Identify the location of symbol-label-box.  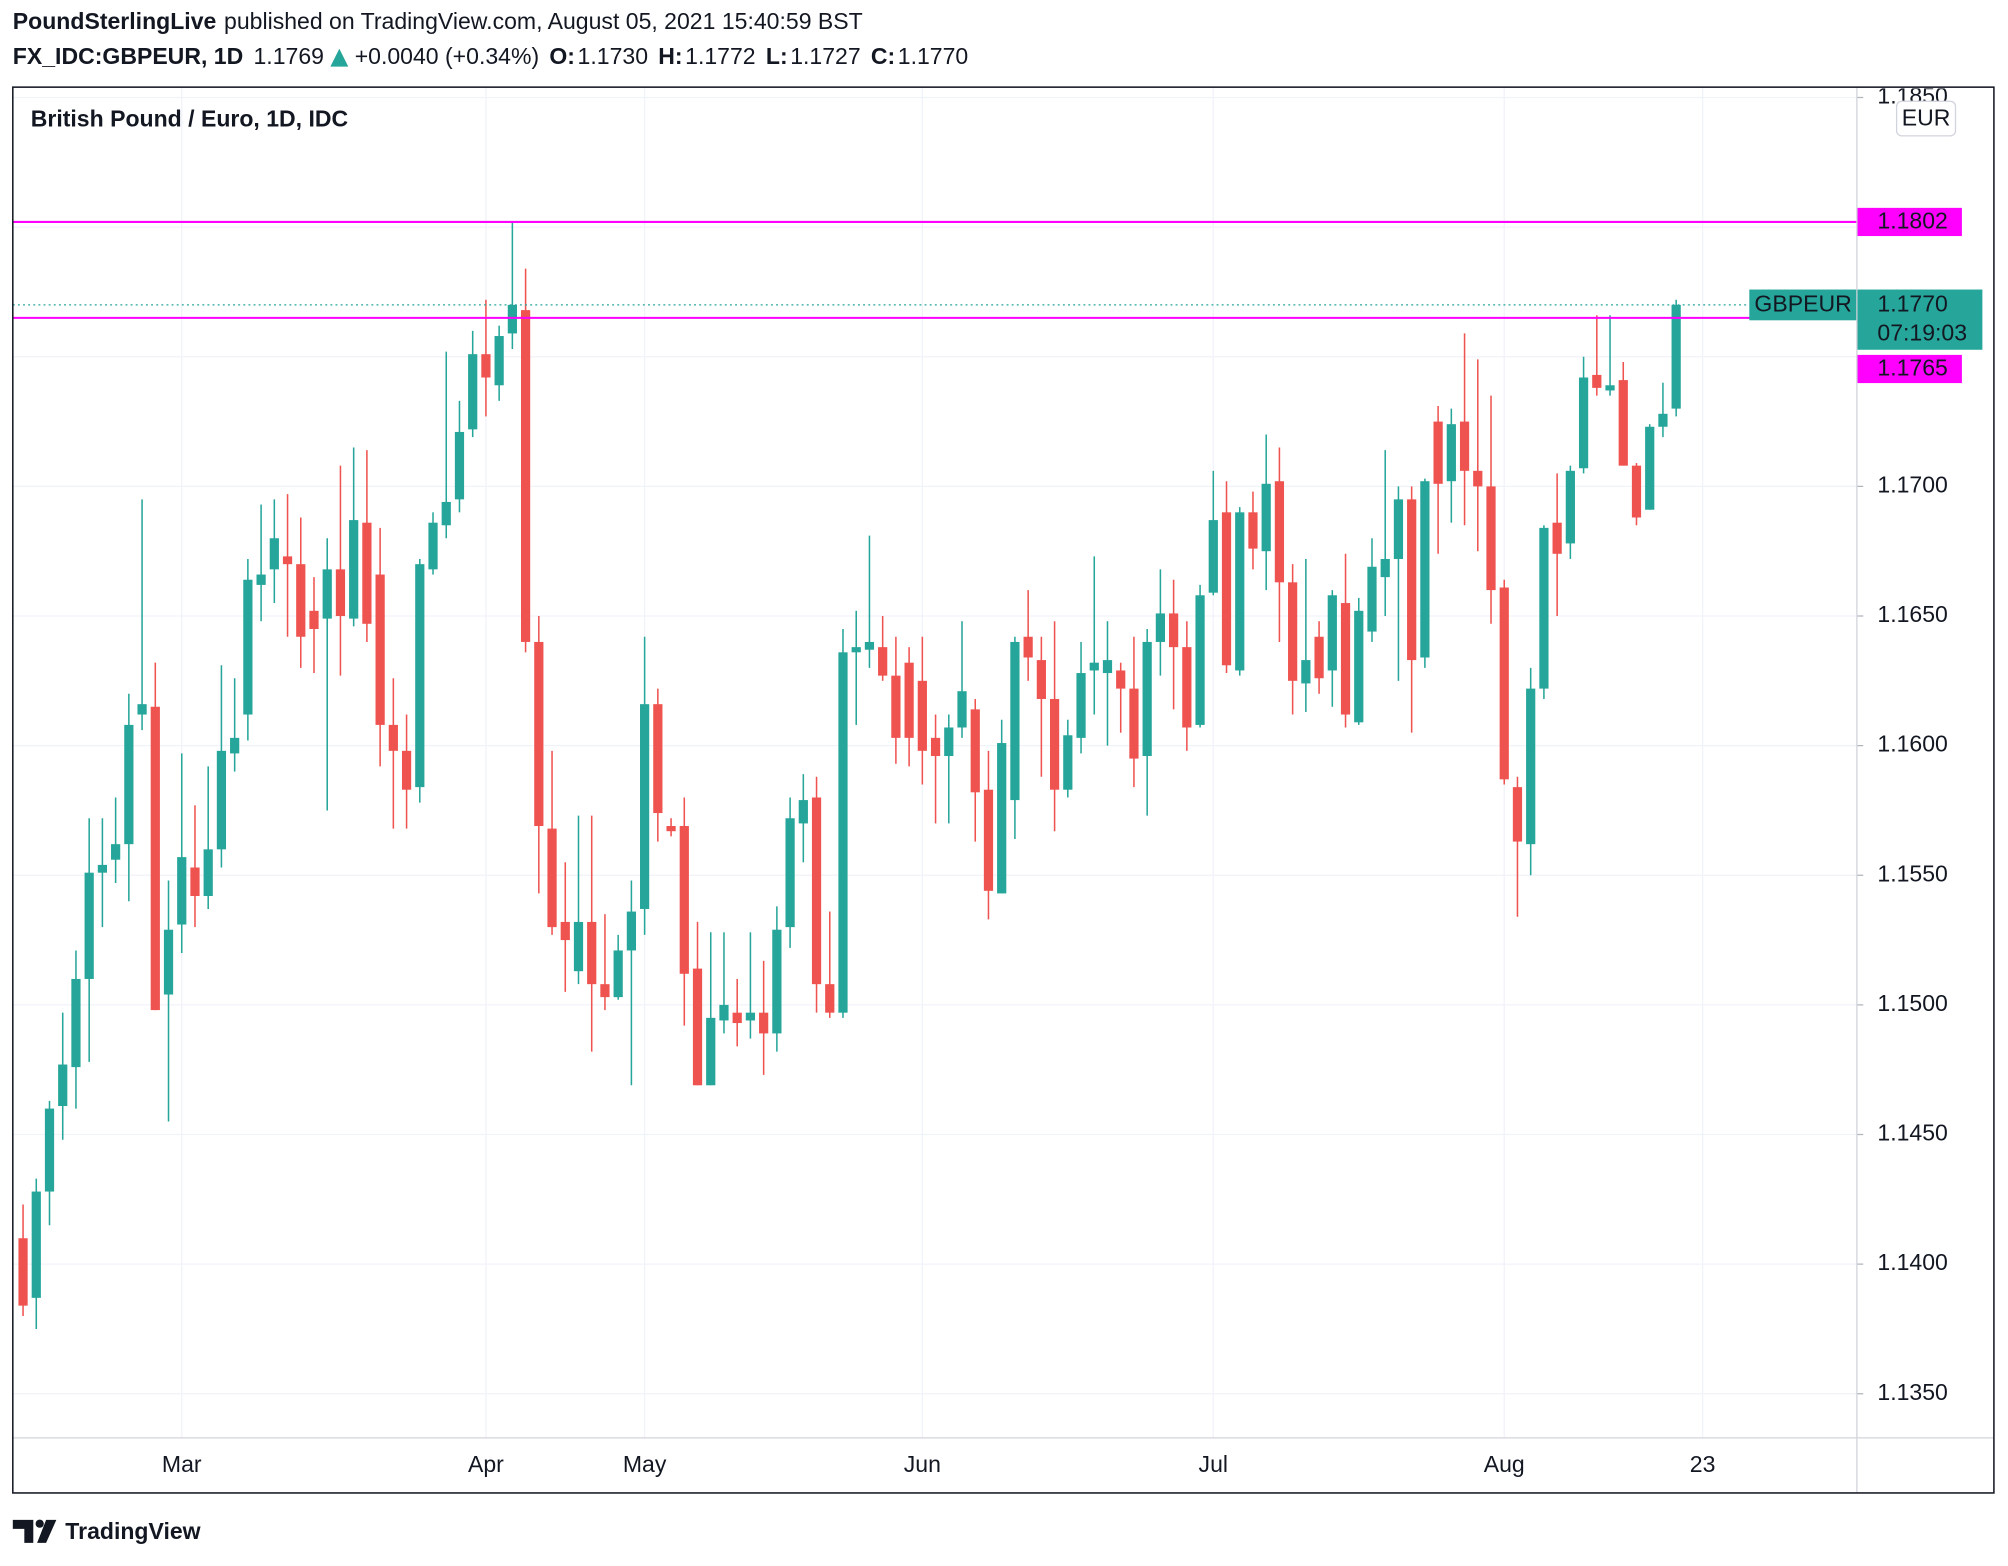
(1803, 305).